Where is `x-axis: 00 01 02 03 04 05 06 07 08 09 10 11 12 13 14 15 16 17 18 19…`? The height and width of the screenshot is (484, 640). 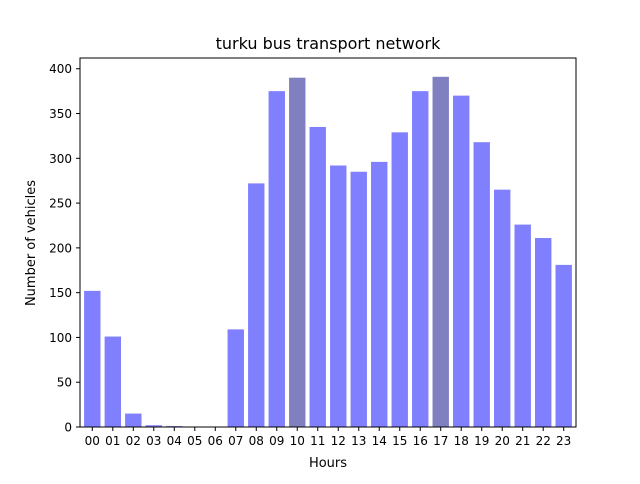
x-axis: 00 01 02 03 04 05 06 07 08 09 10 11 12 13 14 15 16 17 18 19… is located at coordinates (328, 437).